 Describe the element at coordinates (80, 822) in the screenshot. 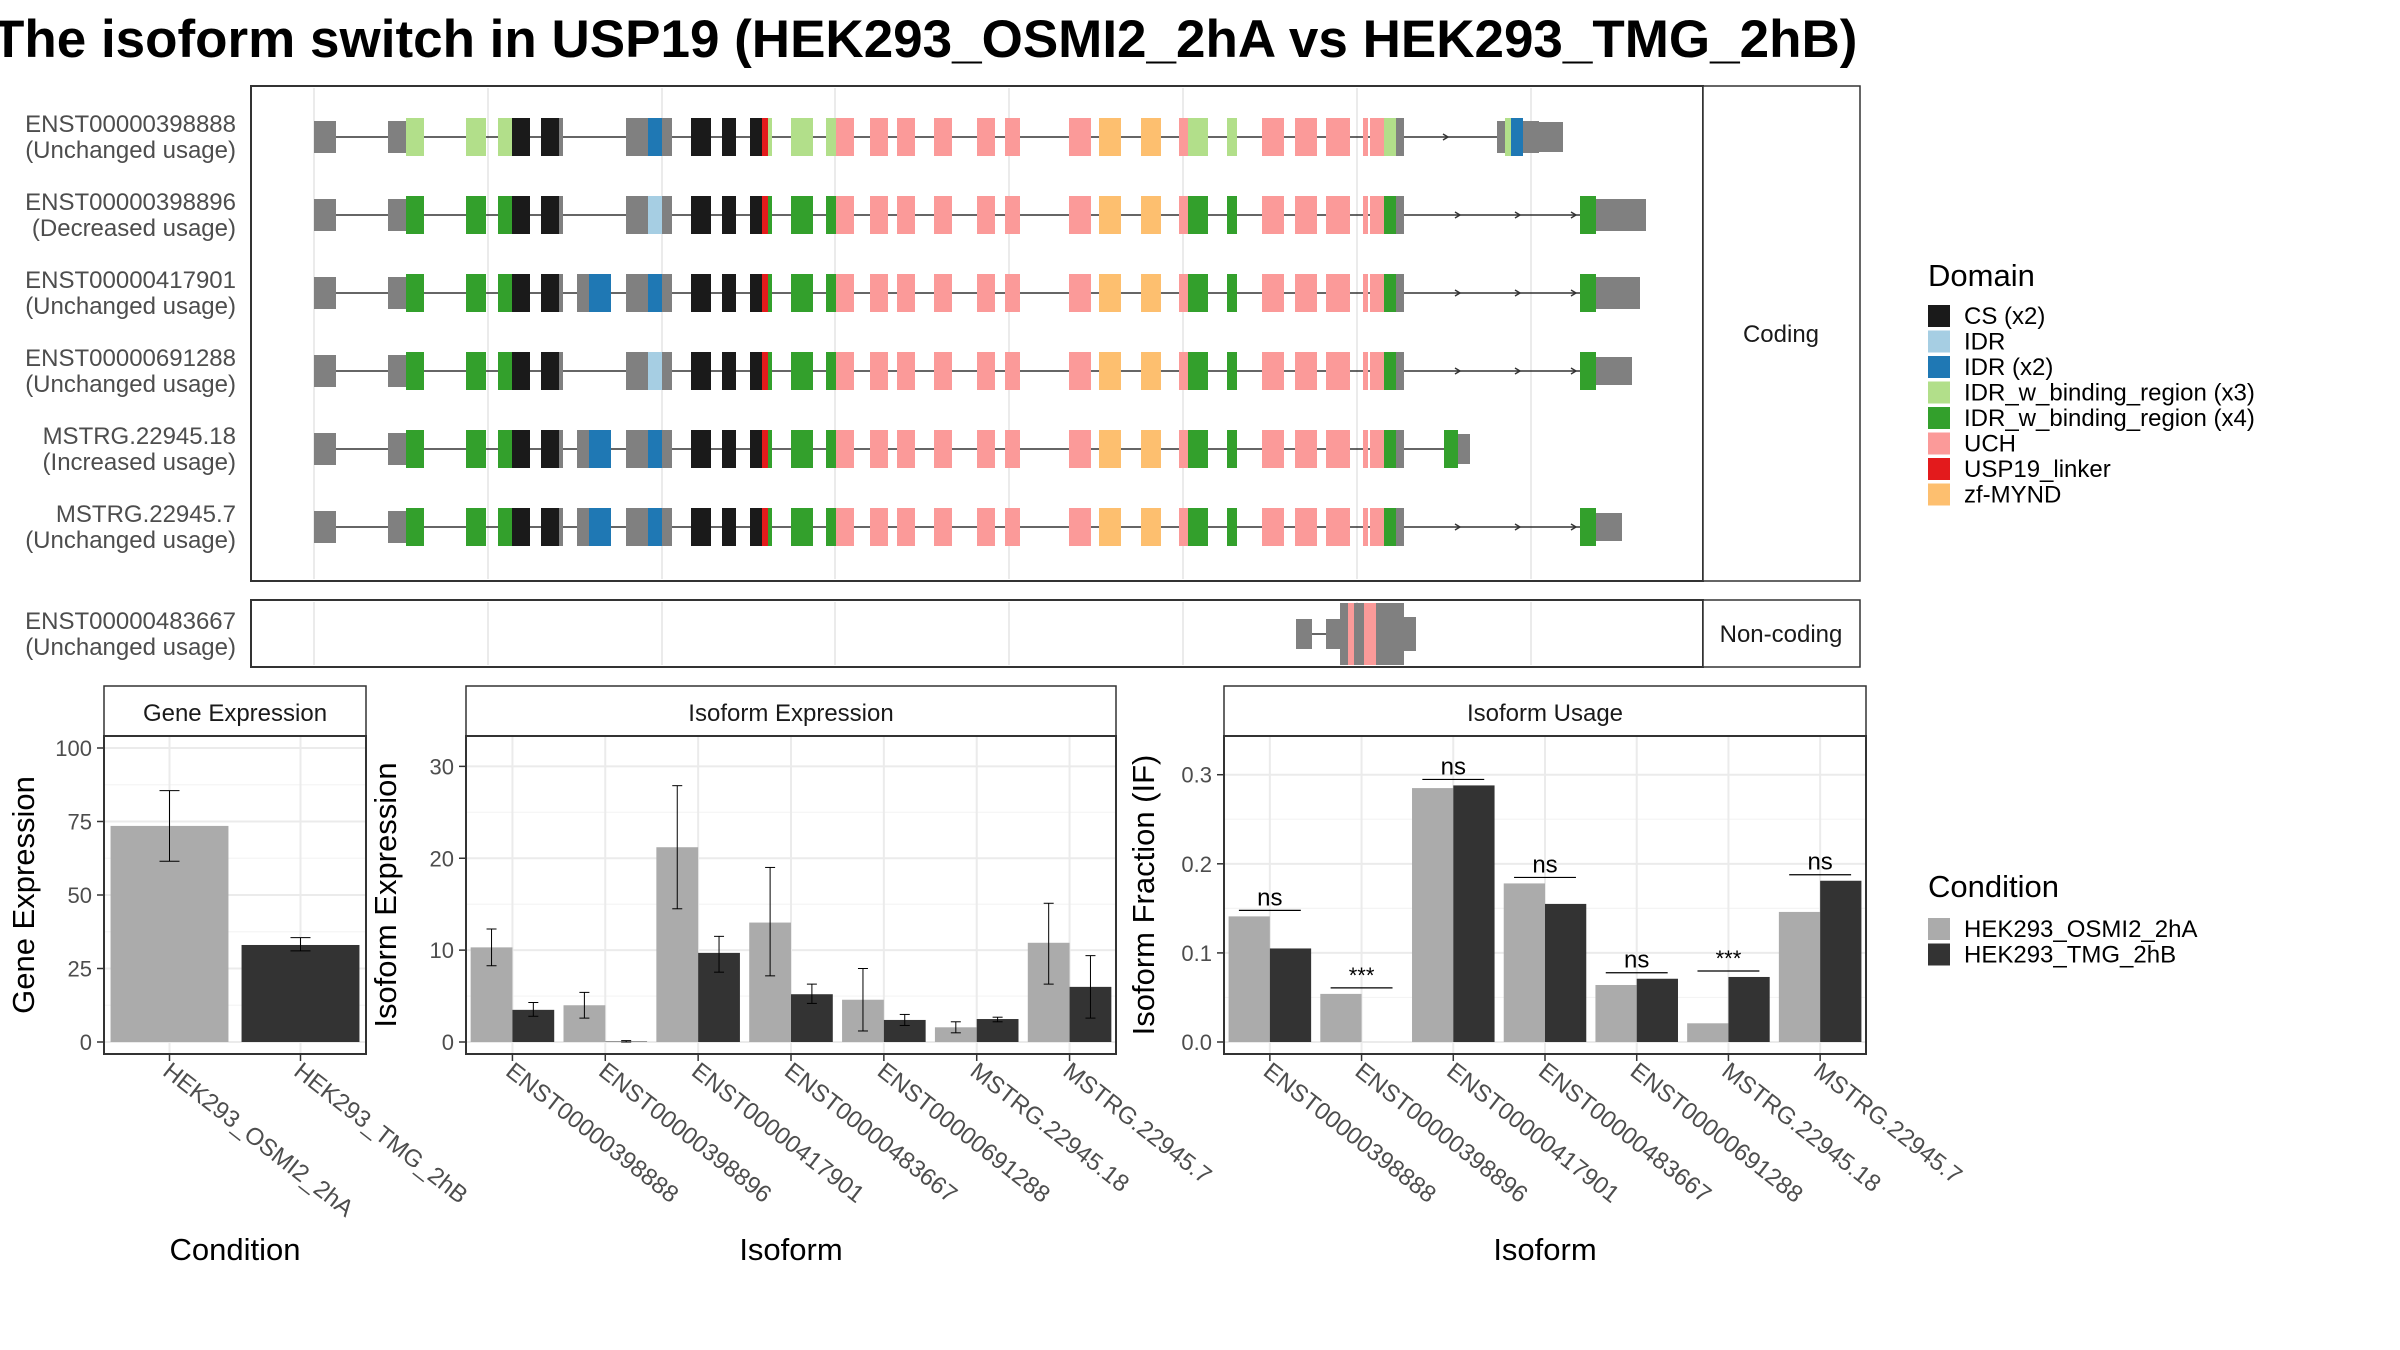

I see `y-tick-label: 75` at that location.